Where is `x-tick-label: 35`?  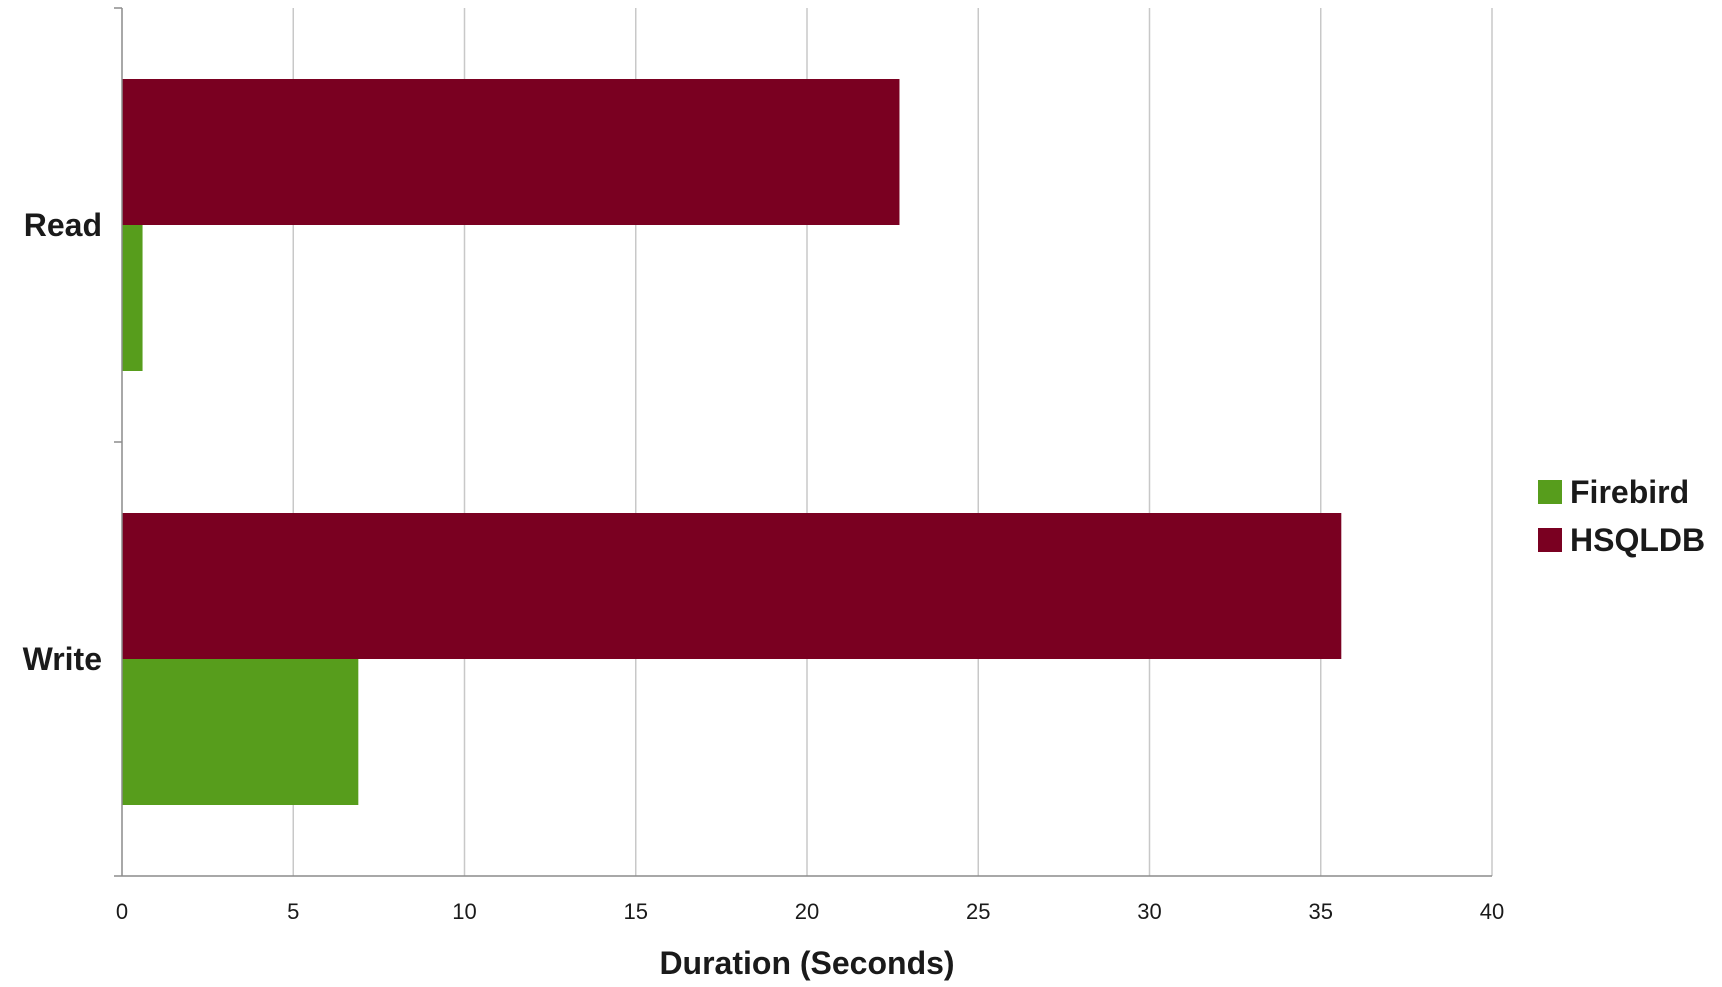 x-tick-label: 35 is located at coordinates (1321, 911).